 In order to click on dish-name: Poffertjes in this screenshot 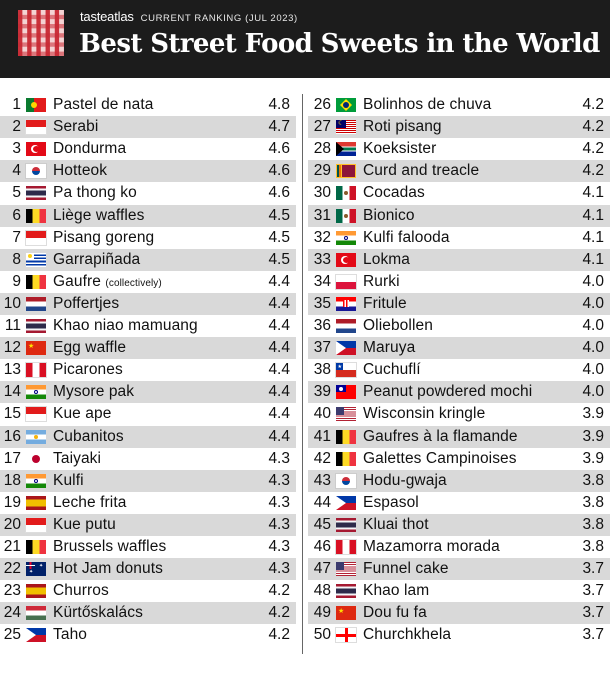, I will do `click(154, 304)`.